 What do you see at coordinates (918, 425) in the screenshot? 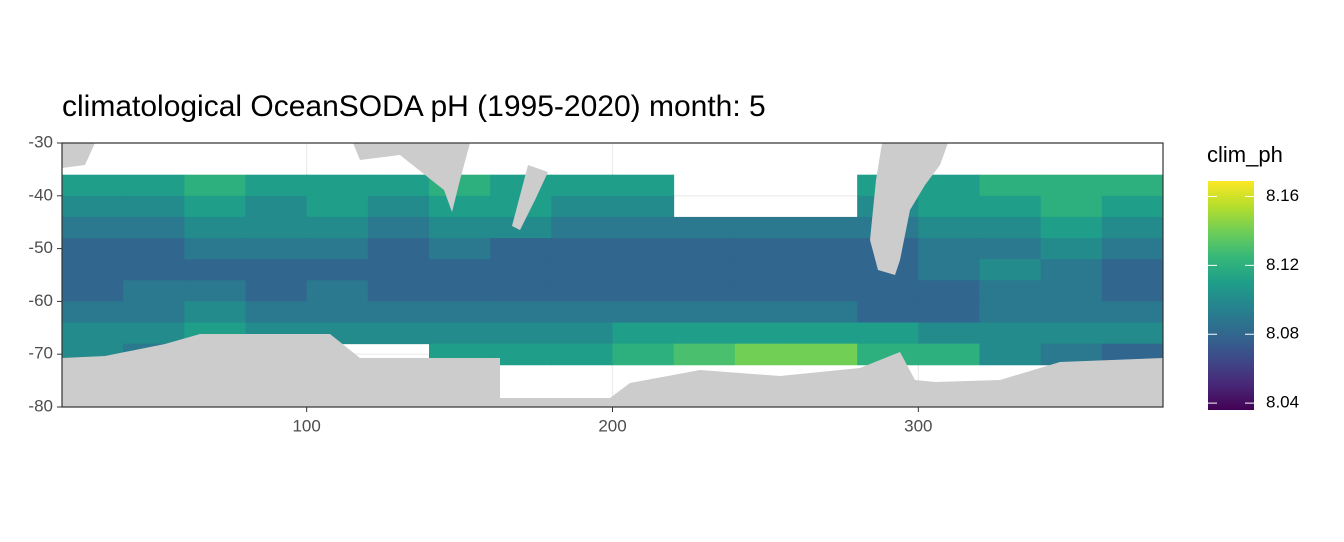
I see `x-tick-label: 300` at bounding box center [918, 425].